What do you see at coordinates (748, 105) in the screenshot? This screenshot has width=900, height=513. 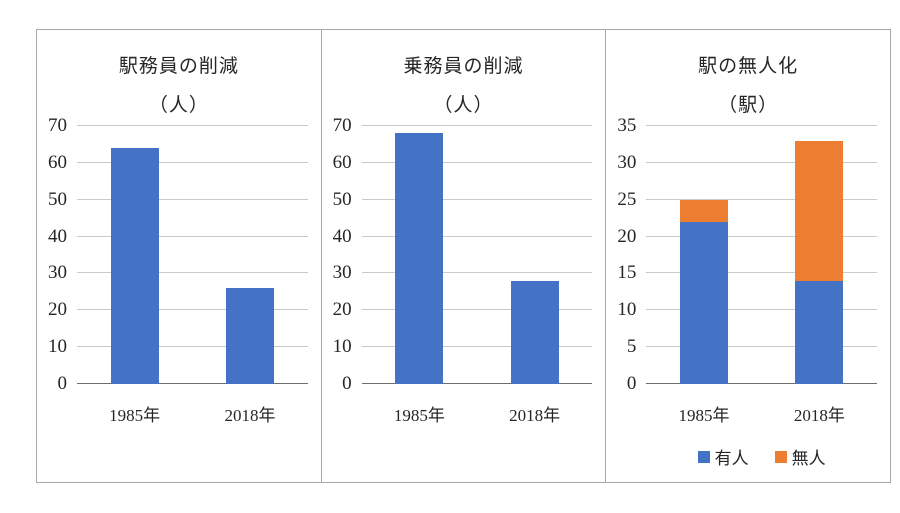 I see `chart-unit-label: （駅）` at bounding box center [748, 105].